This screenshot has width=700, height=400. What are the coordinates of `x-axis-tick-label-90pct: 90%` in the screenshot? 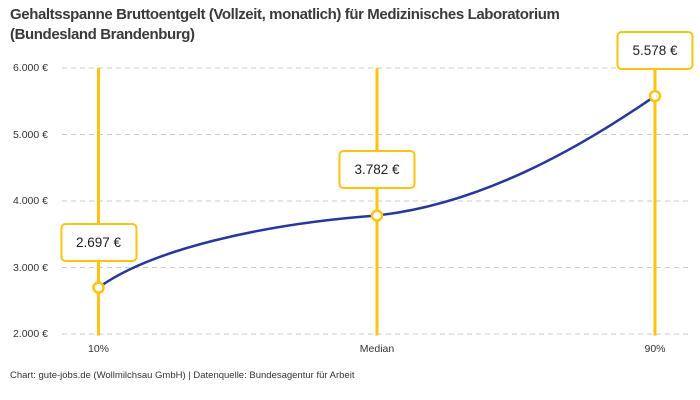 It's located at (655, 349).